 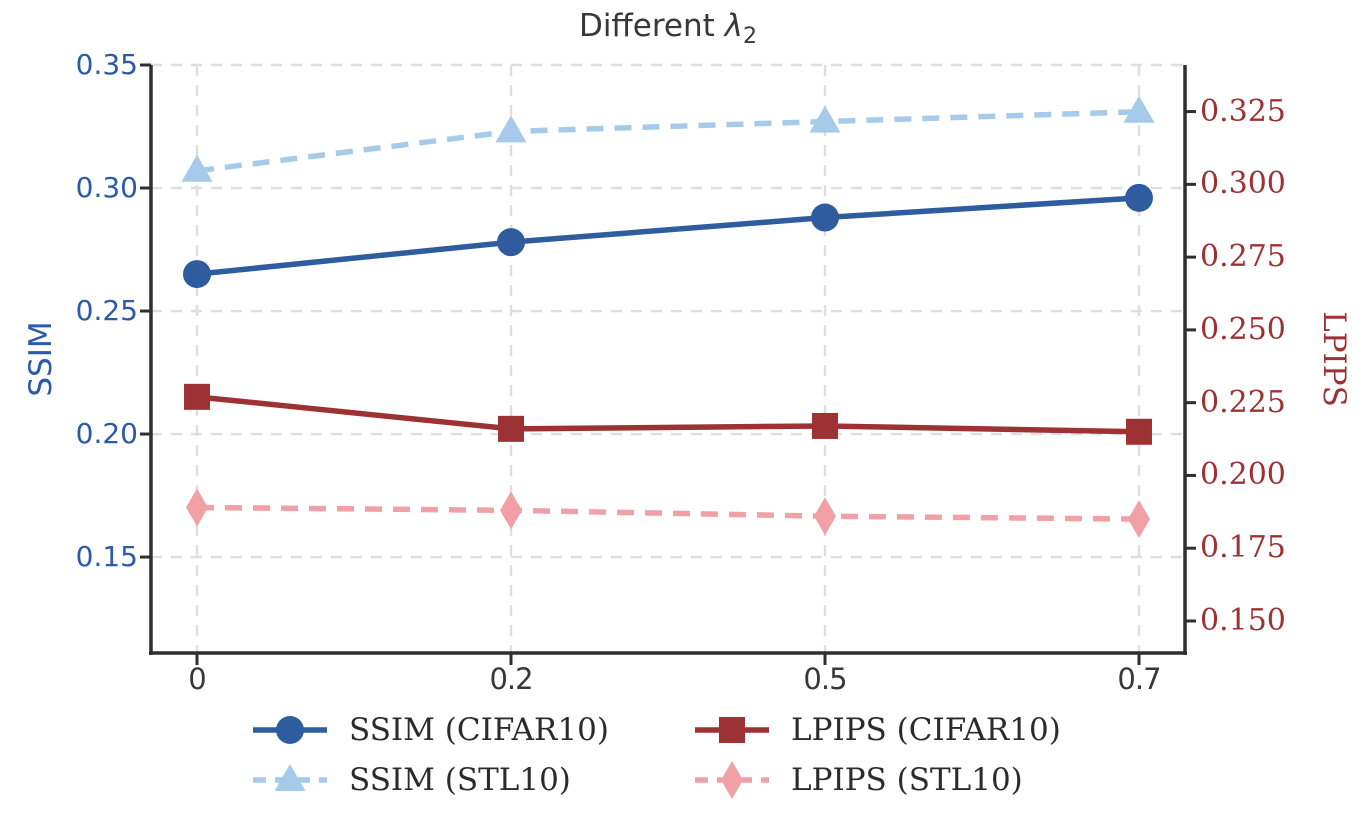 What do you see at coordinates (479, 730) in the screenshot?
I see `legend-label: SSIM (CIFAR10)` at bounding box center [479, 730].